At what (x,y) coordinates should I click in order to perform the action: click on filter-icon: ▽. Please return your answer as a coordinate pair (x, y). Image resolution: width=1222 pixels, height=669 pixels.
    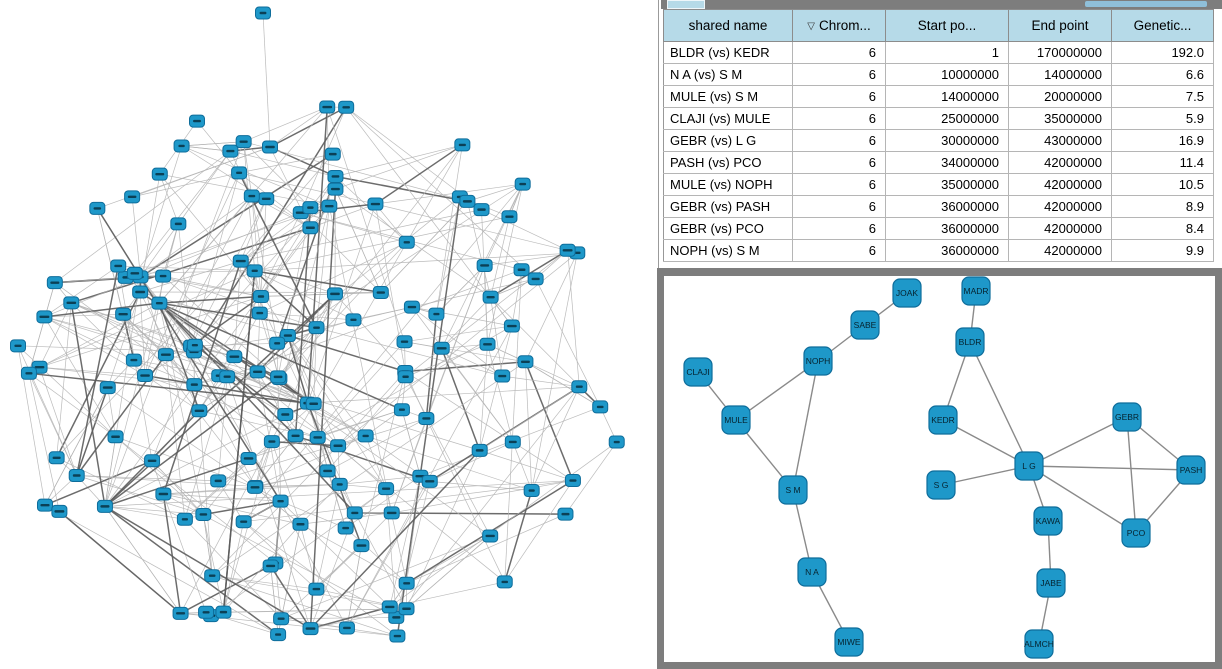
    Looking at the image, I should click on (811, 26).